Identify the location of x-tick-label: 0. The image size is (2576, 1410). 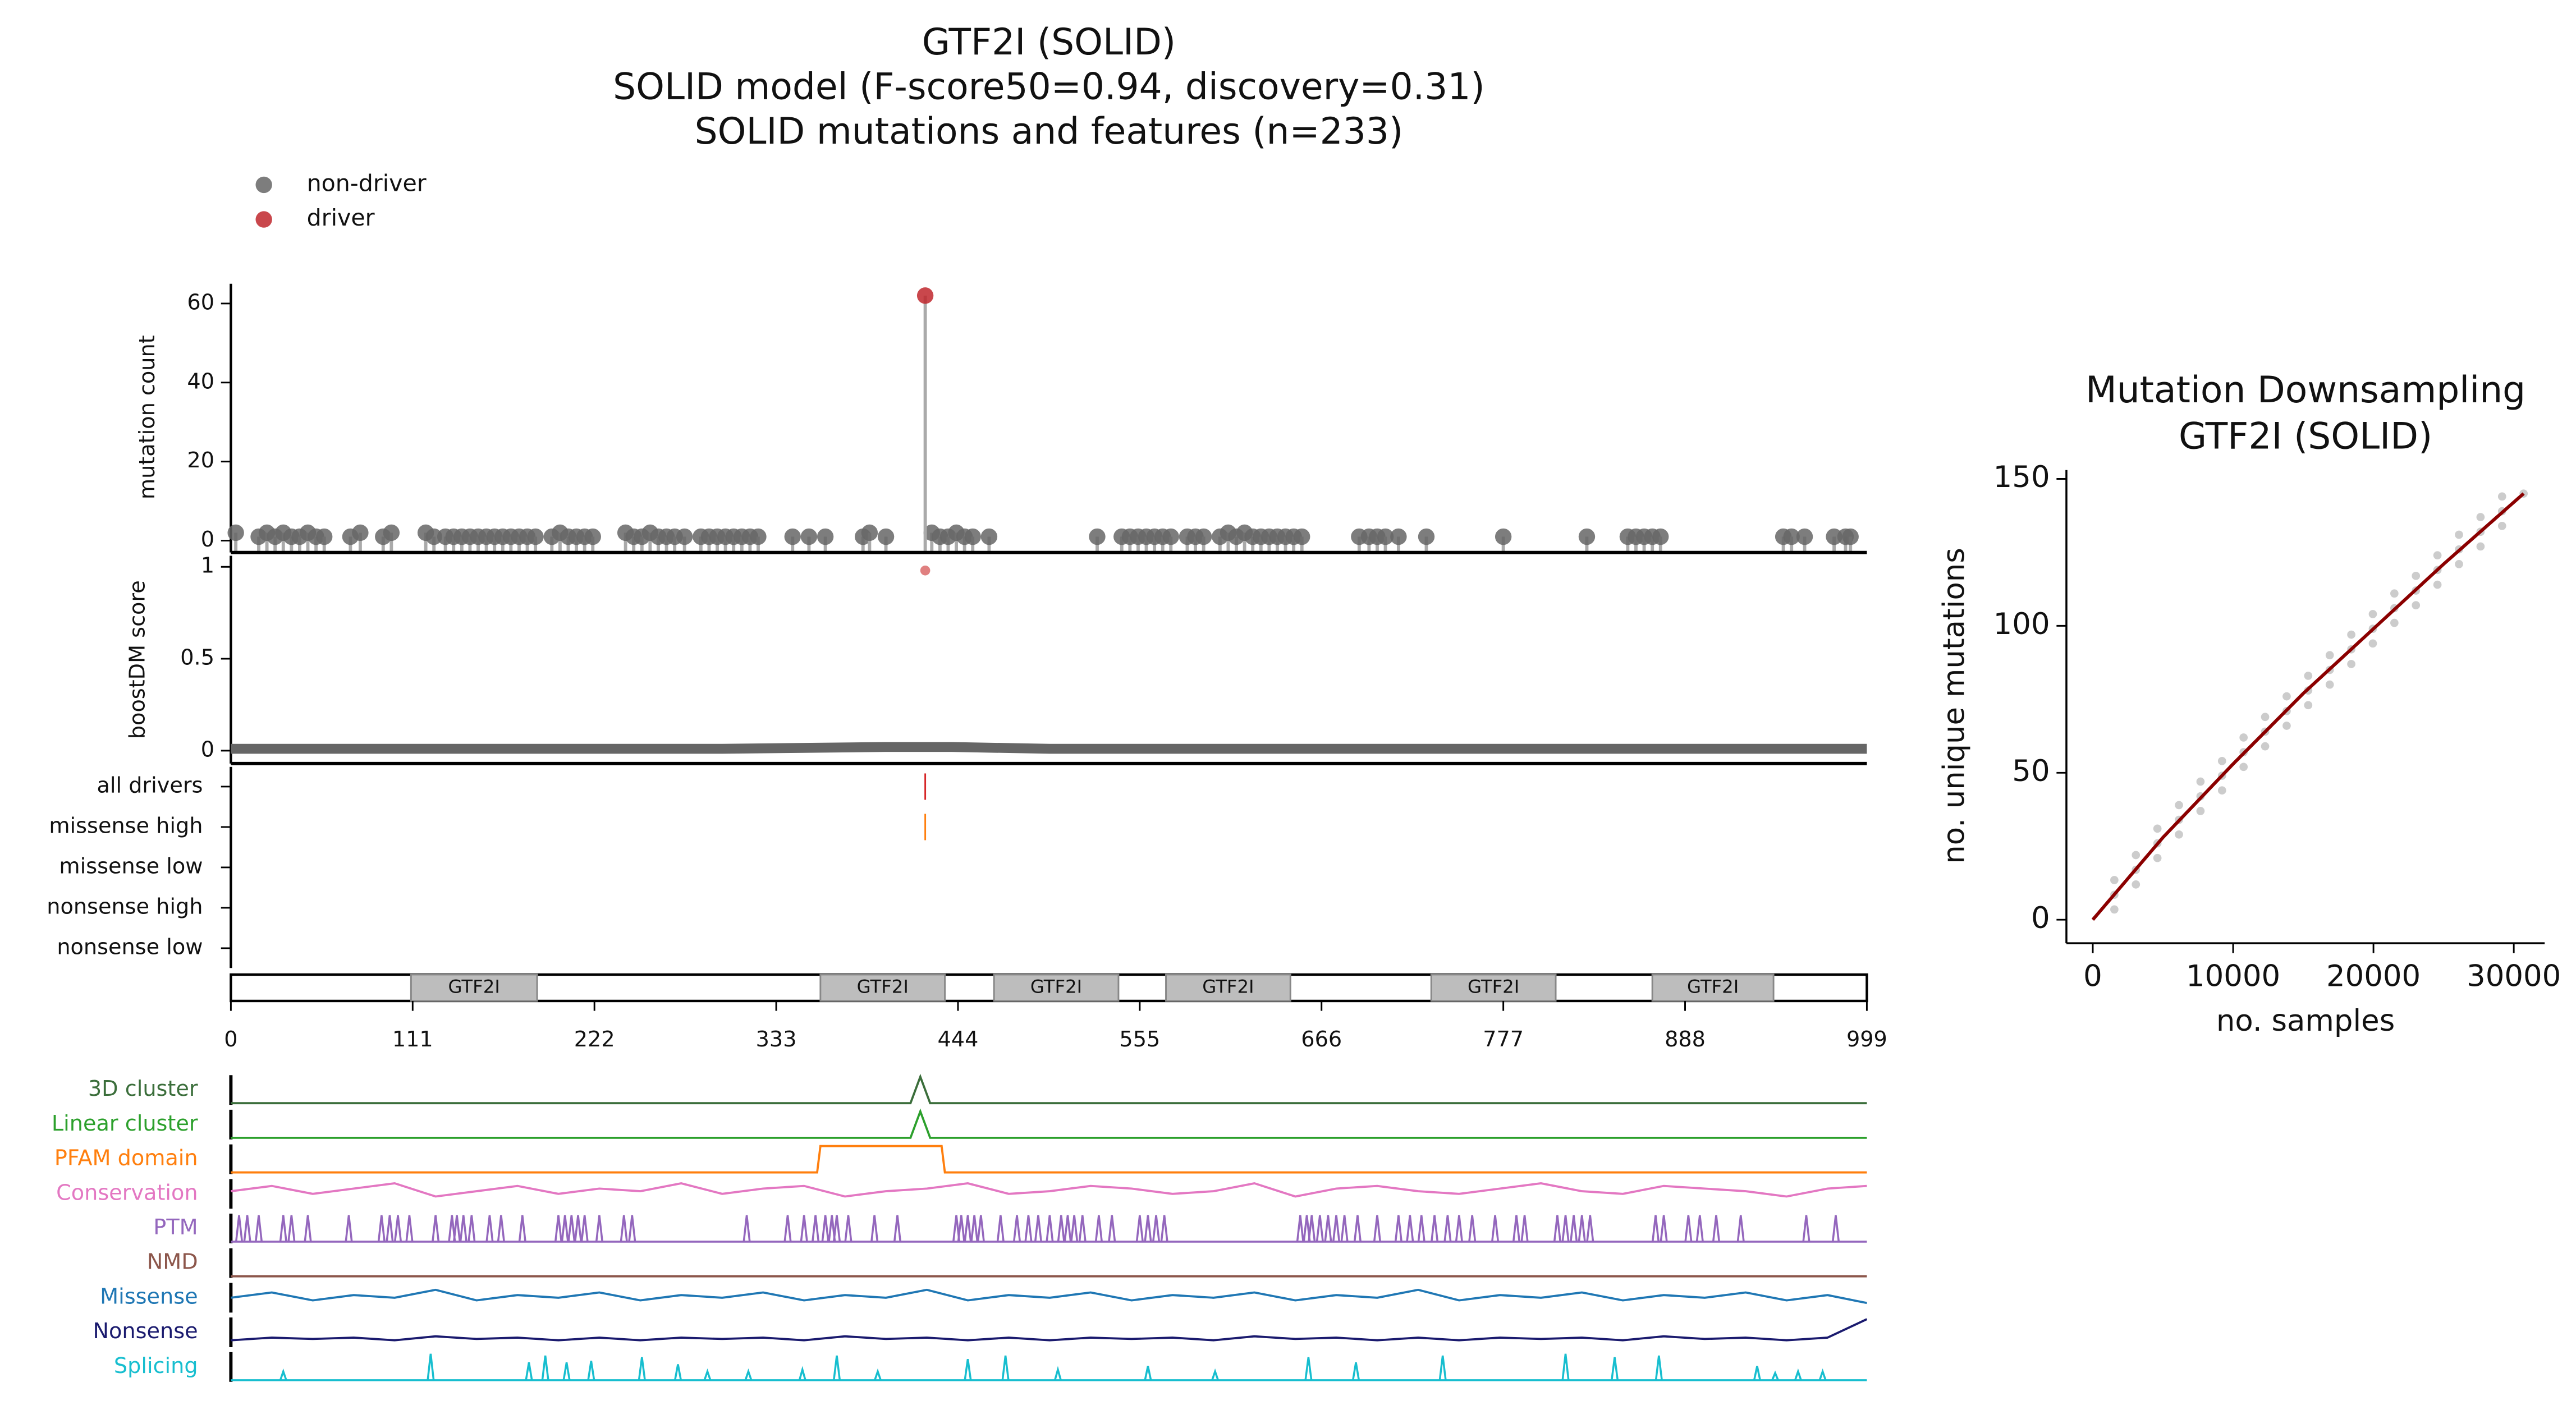
(2092, 976).